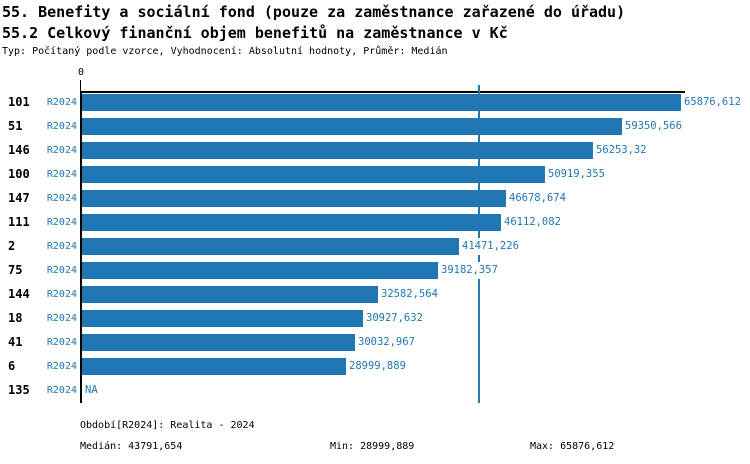 Image resolution: width=750 pixels, height=464 pixels. Describe the element at coordinates (386, 342) in the screenshot. I see `bar-value-label: 30032,967` at that location.